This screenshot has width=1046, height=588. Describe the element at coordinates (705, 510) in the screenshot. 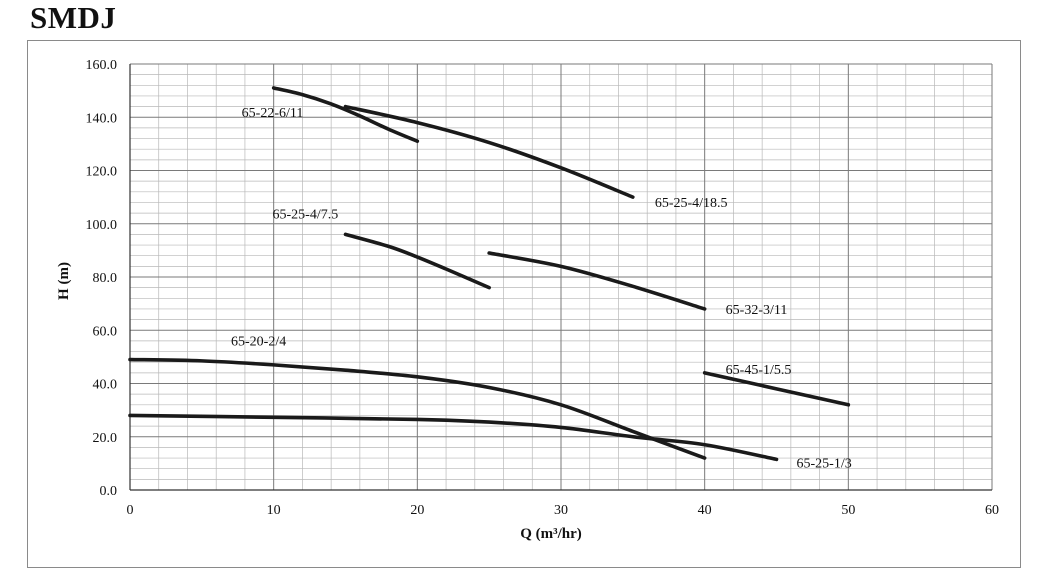

I see `x-tick-label: 40` at that location.